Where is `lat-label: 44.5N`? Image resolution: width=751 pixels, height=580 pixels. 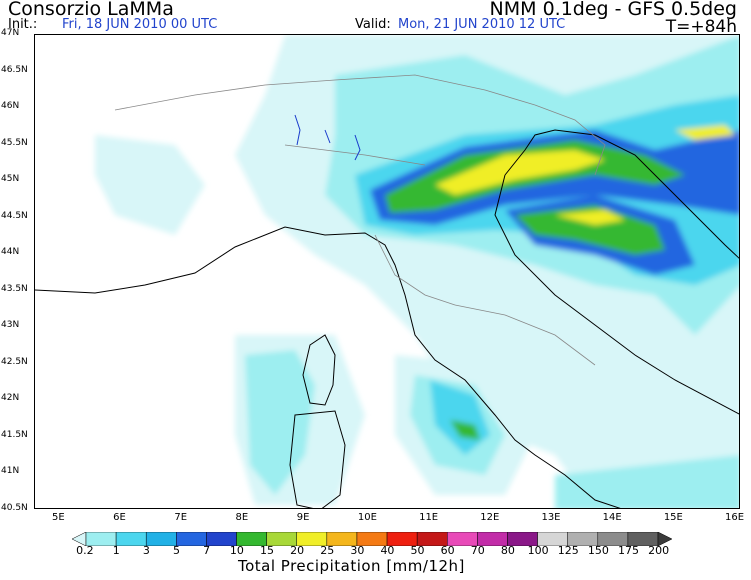 lat-label: 44.5N is located at coordinates (14, 215).